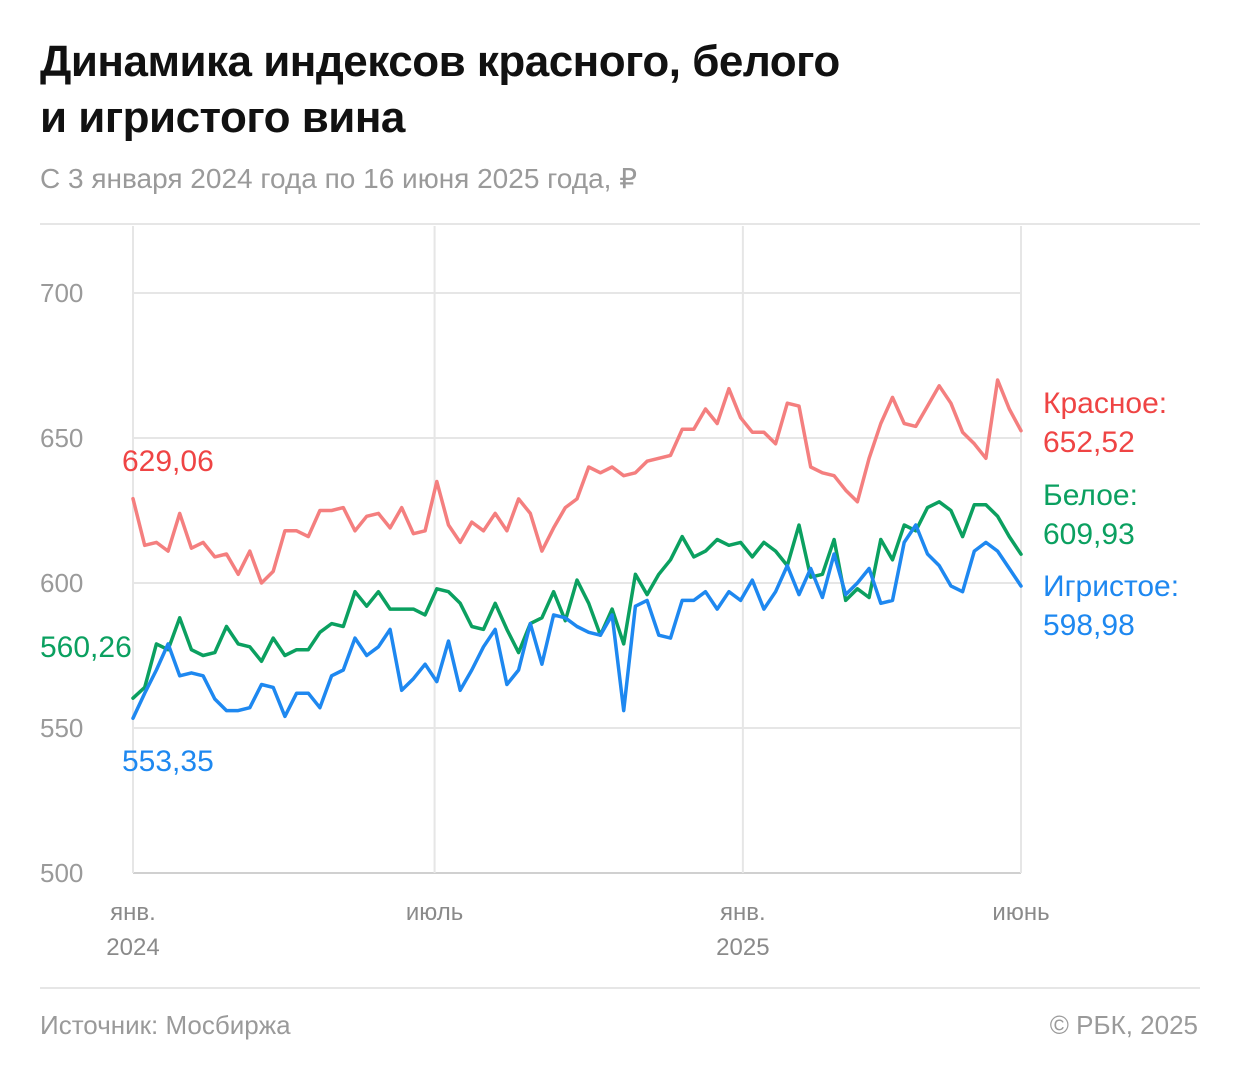 The image size is (1240, 1076). What do you see at coordinates (61, 583) in the screenshot?
I see `y-tick-label: 600` at bounding box center [61, 583].